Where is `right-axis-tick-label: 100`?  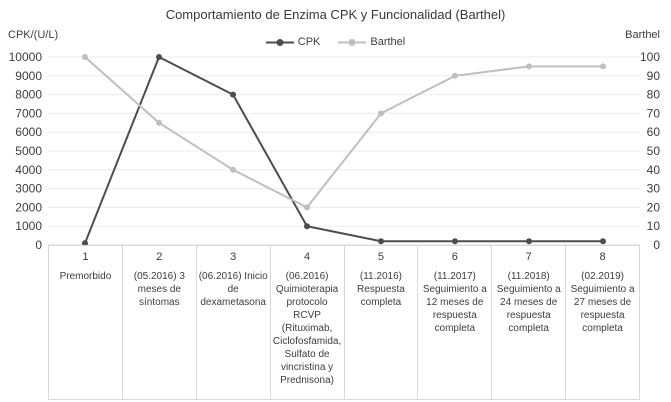
right-axis-tick-label: 100 is located at coordinates (650, 57).